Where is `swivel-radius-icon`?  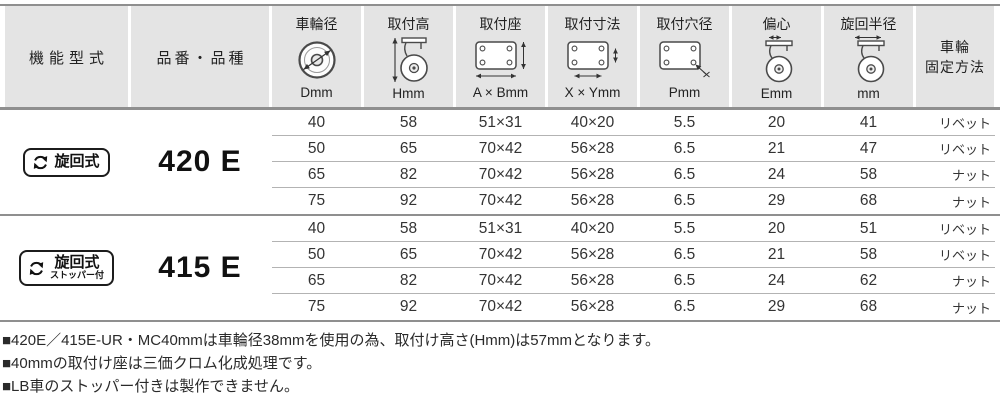
swivel-radius-icon is located at coordinates (869, 60).